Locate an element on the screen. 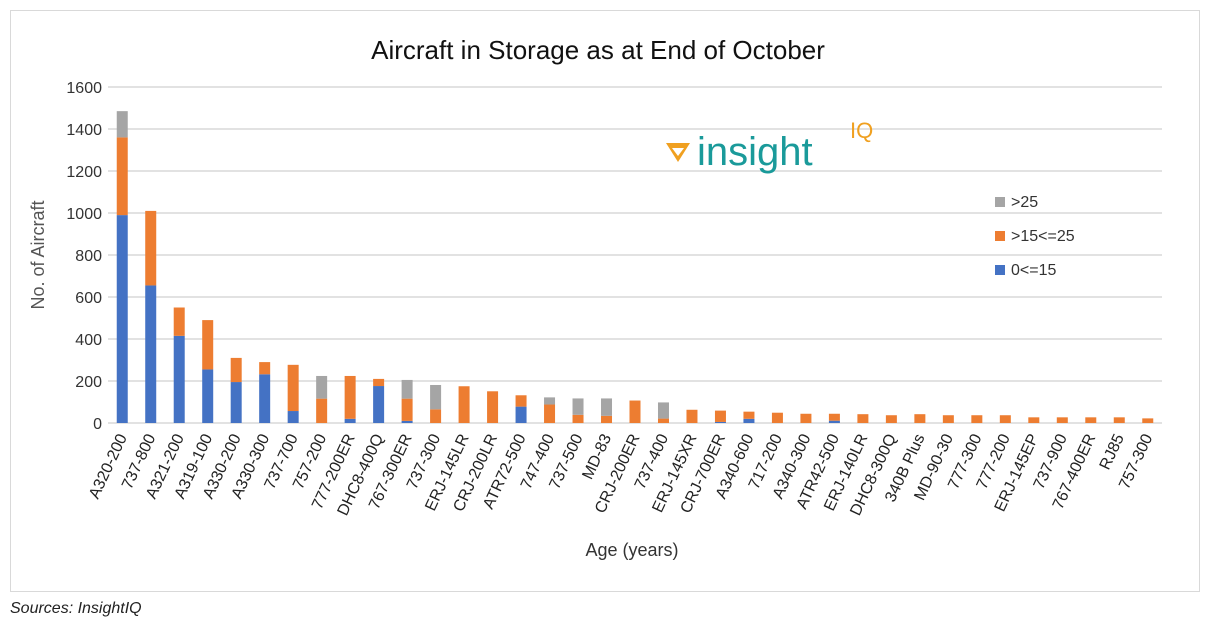 Image resolution: width=1216 pixels, height=637 pixels. logo-text: insight is located at coordinates (755, 152).